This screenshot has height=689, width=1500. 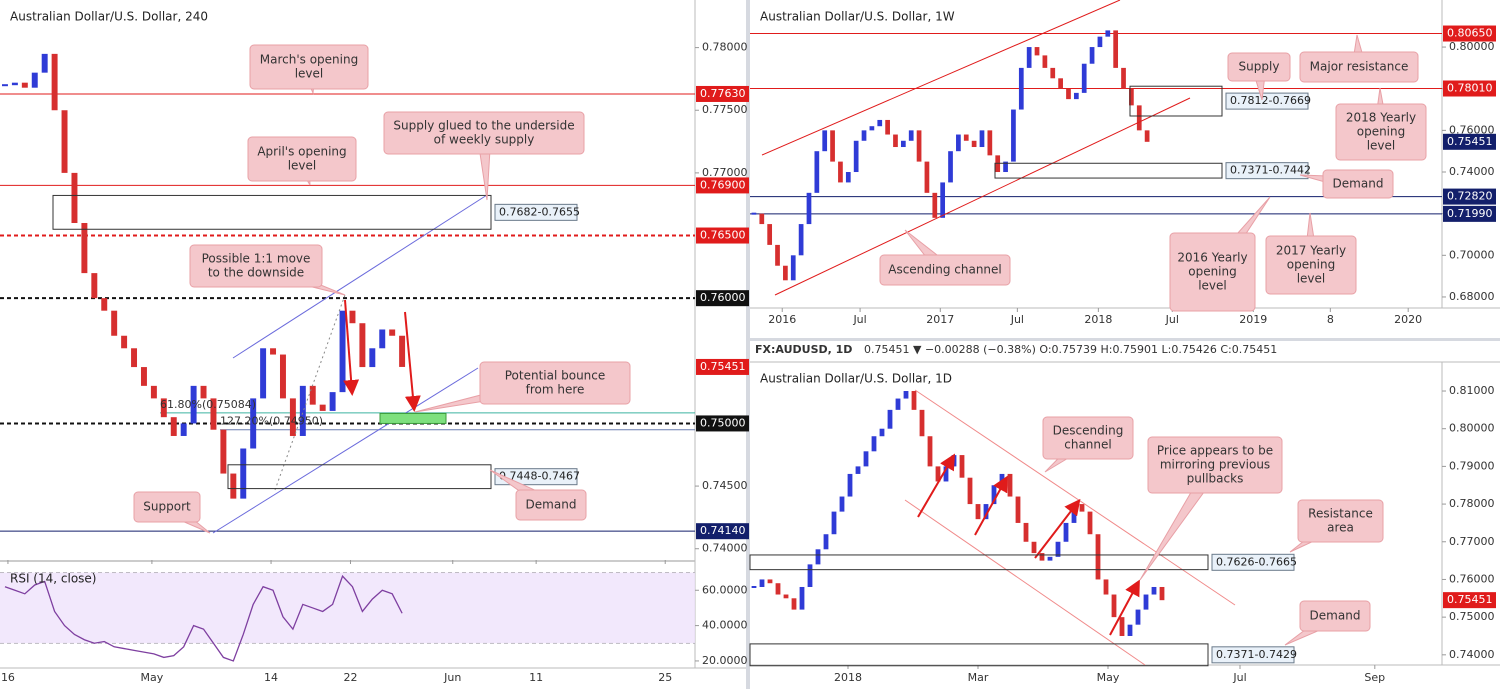 What do you see at coordinates (167, 507) in the screenshot?
I see `callout-text: Support` at bounding box center [167, 507].